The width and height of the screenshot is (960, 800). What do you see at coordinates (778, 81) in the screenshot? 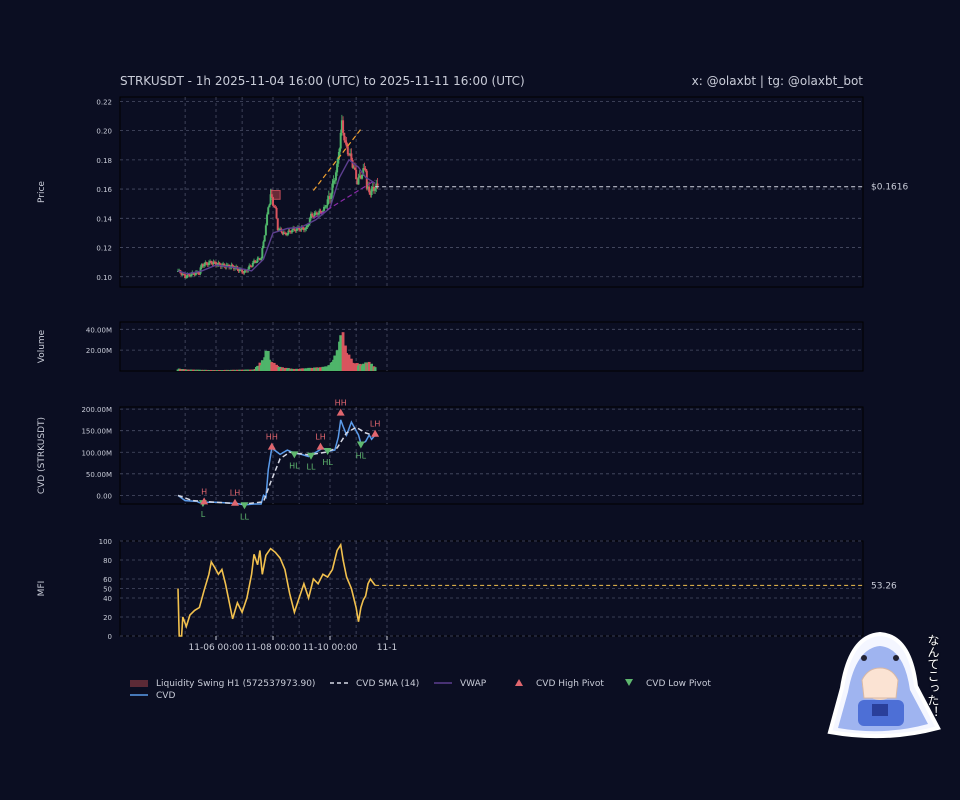
I see `chart-credit: x: @olaxbt | tg: @olaxbt_bot` at bounding box center [778, 81].